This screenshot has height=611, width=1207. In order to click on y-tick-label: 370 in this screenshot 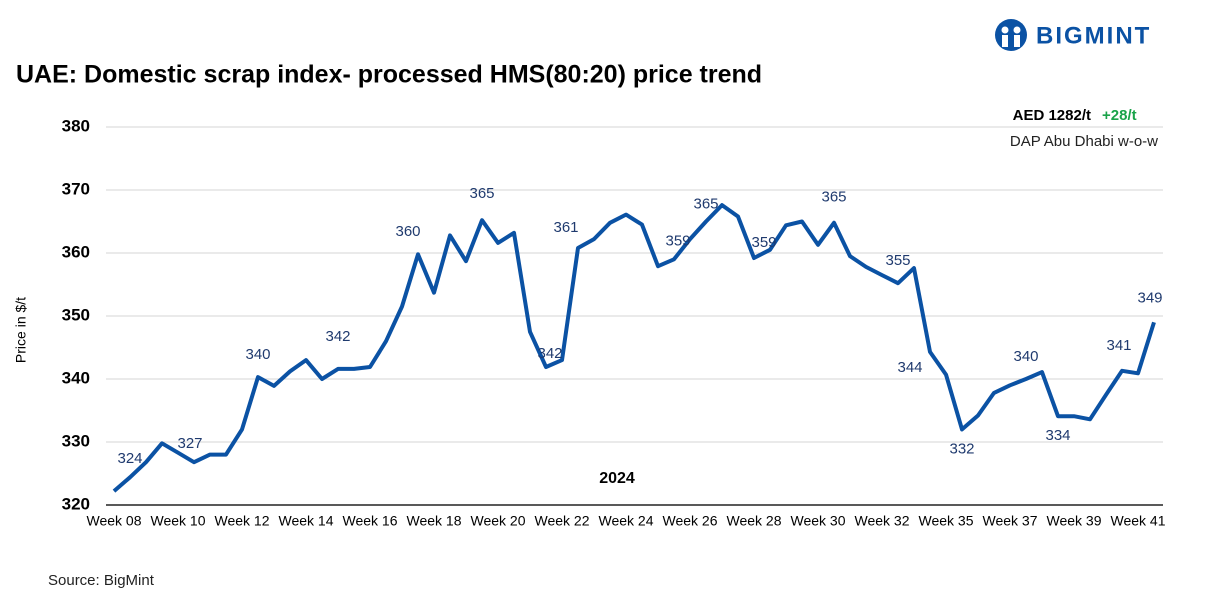, I will do `click(76, 188)`.